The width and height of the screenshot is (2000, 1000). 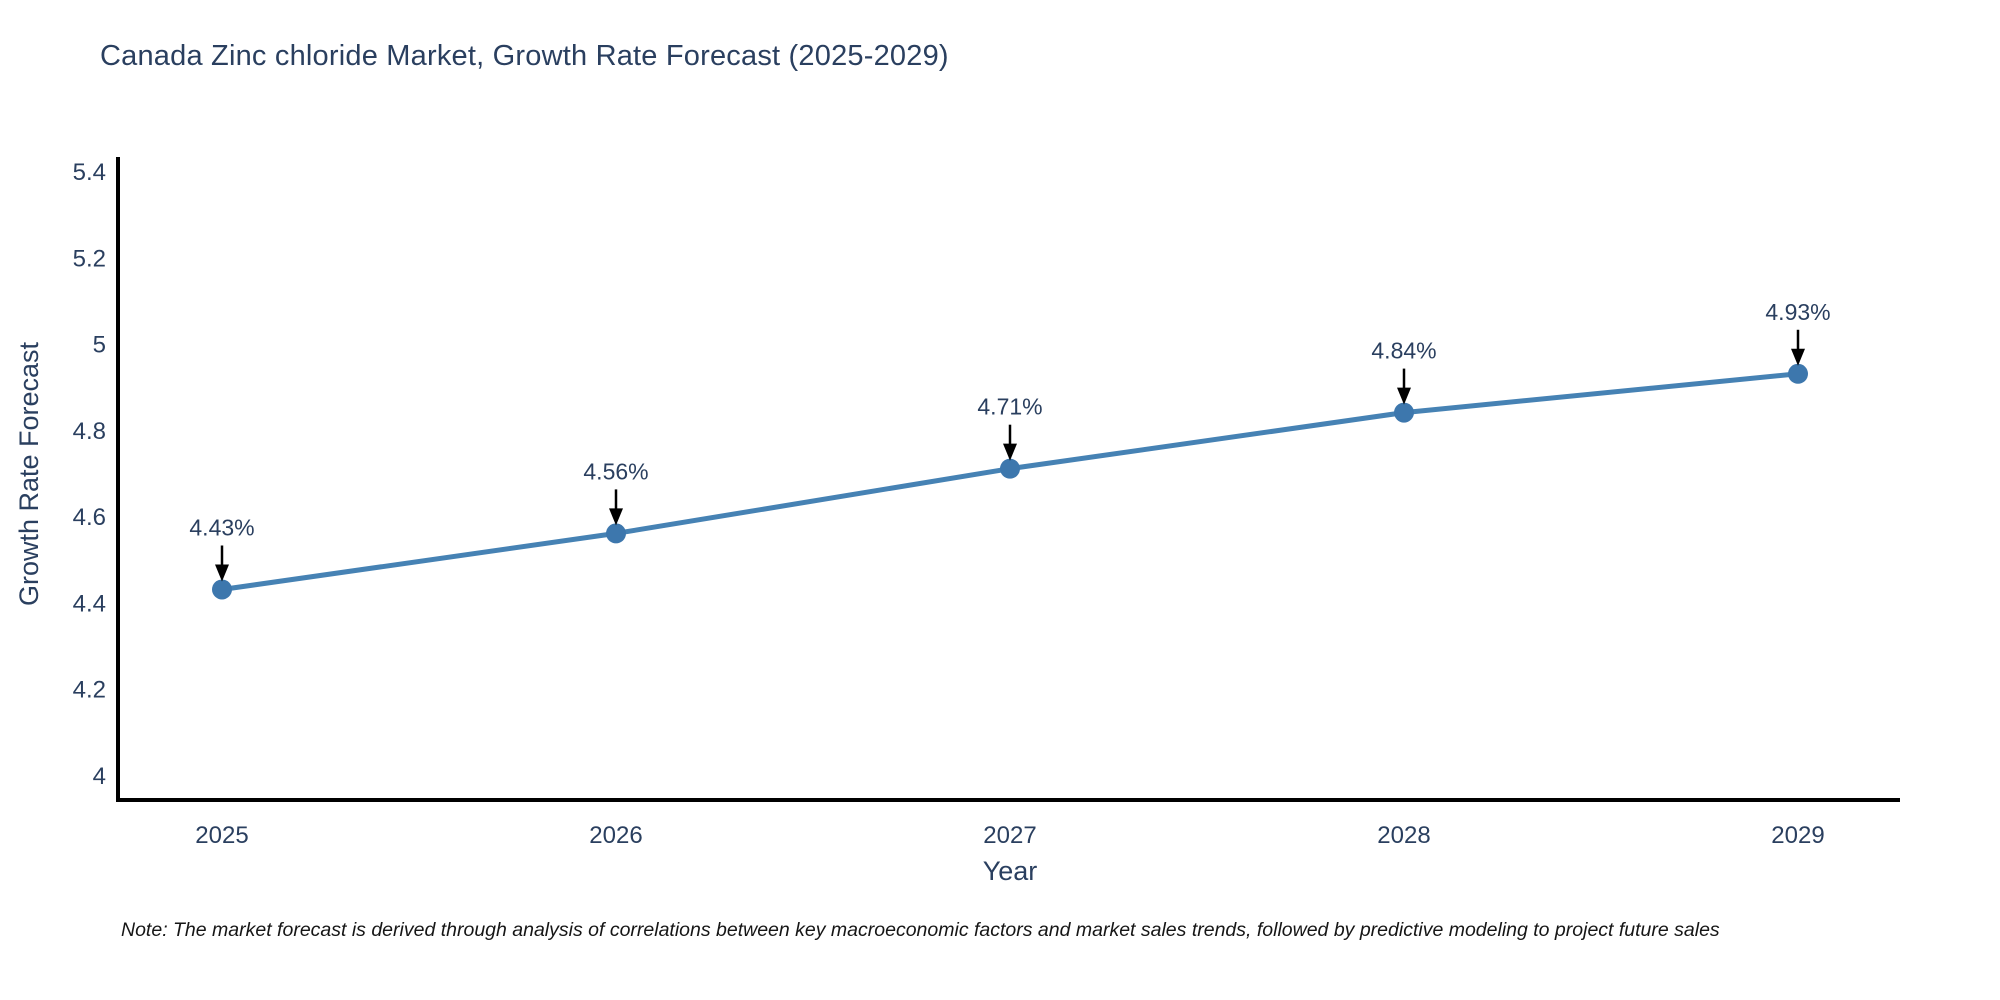 I want to click on y-tick-label: 4.6, so click(x=89, y=517).